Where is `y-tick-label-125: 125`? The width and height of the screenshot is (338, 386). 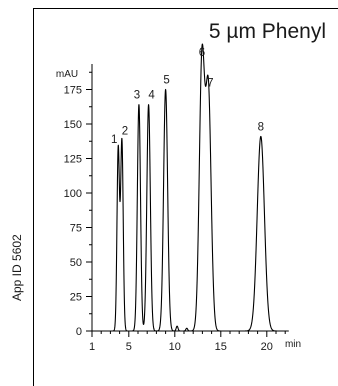 y-tick-label-125: 125 is located at coordinates (73, 160).